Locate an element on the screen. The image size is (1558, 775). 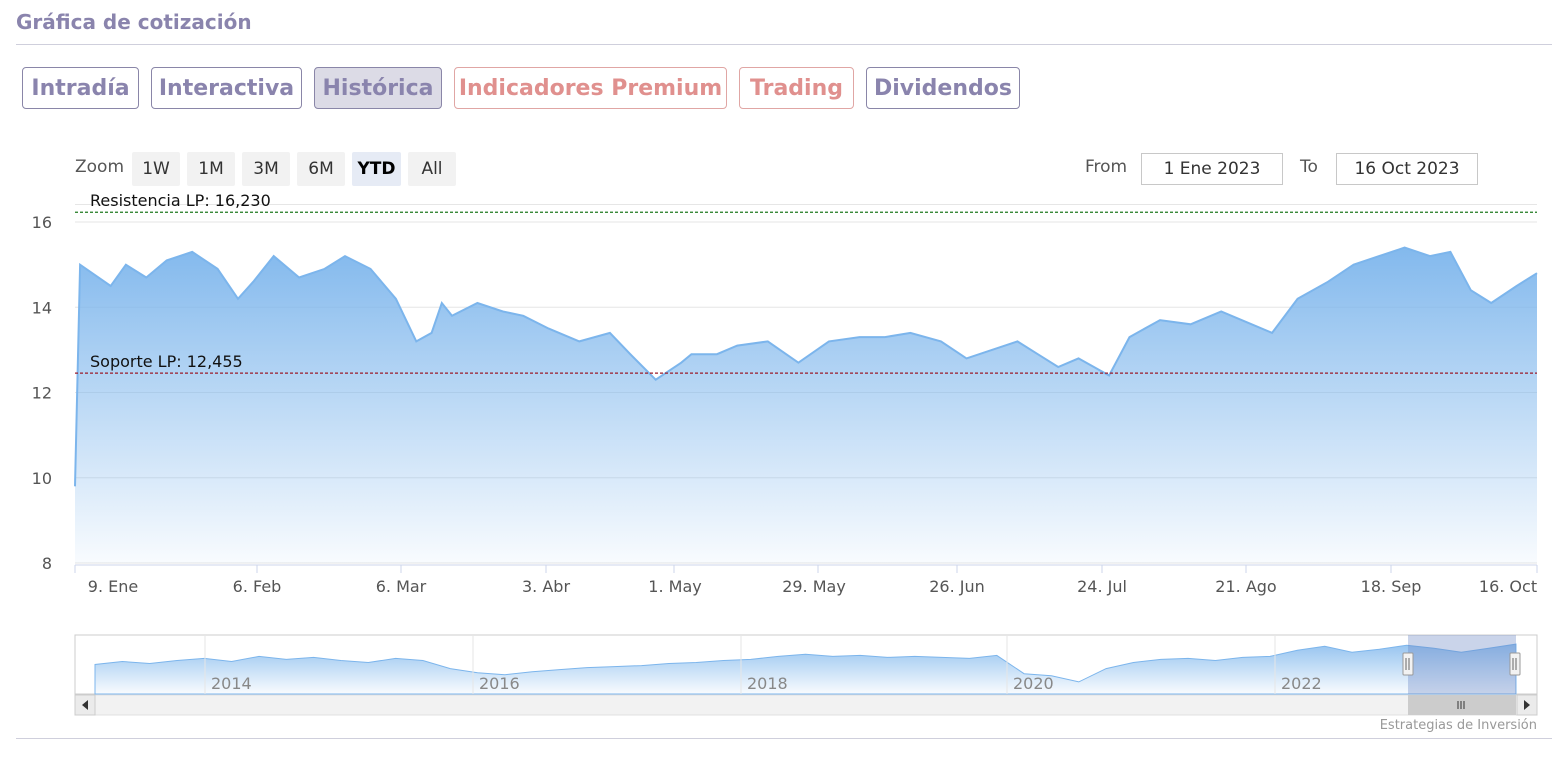
y-tick-label: 16 is located at coordinates (42, 222).